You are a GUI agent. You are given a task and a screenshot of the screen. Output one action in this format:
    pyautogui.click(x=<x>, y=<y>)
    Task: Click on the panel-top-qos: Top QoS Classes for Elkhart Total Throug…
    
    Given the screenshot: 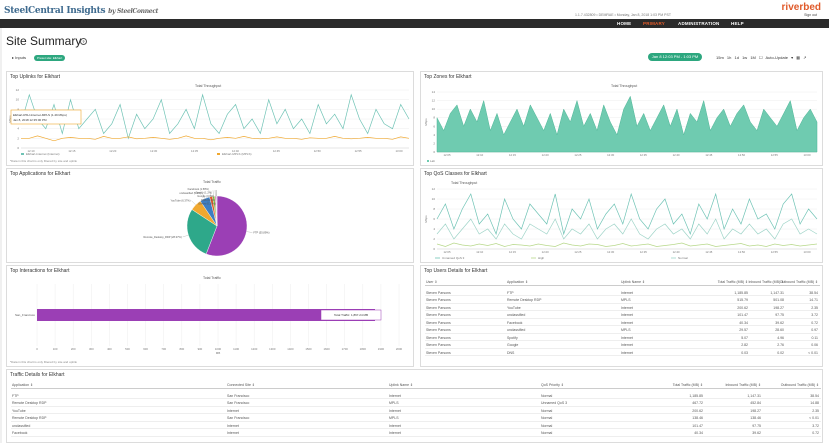 What is the action you would take?
    pyautogui.click(x=621, y=215)
    